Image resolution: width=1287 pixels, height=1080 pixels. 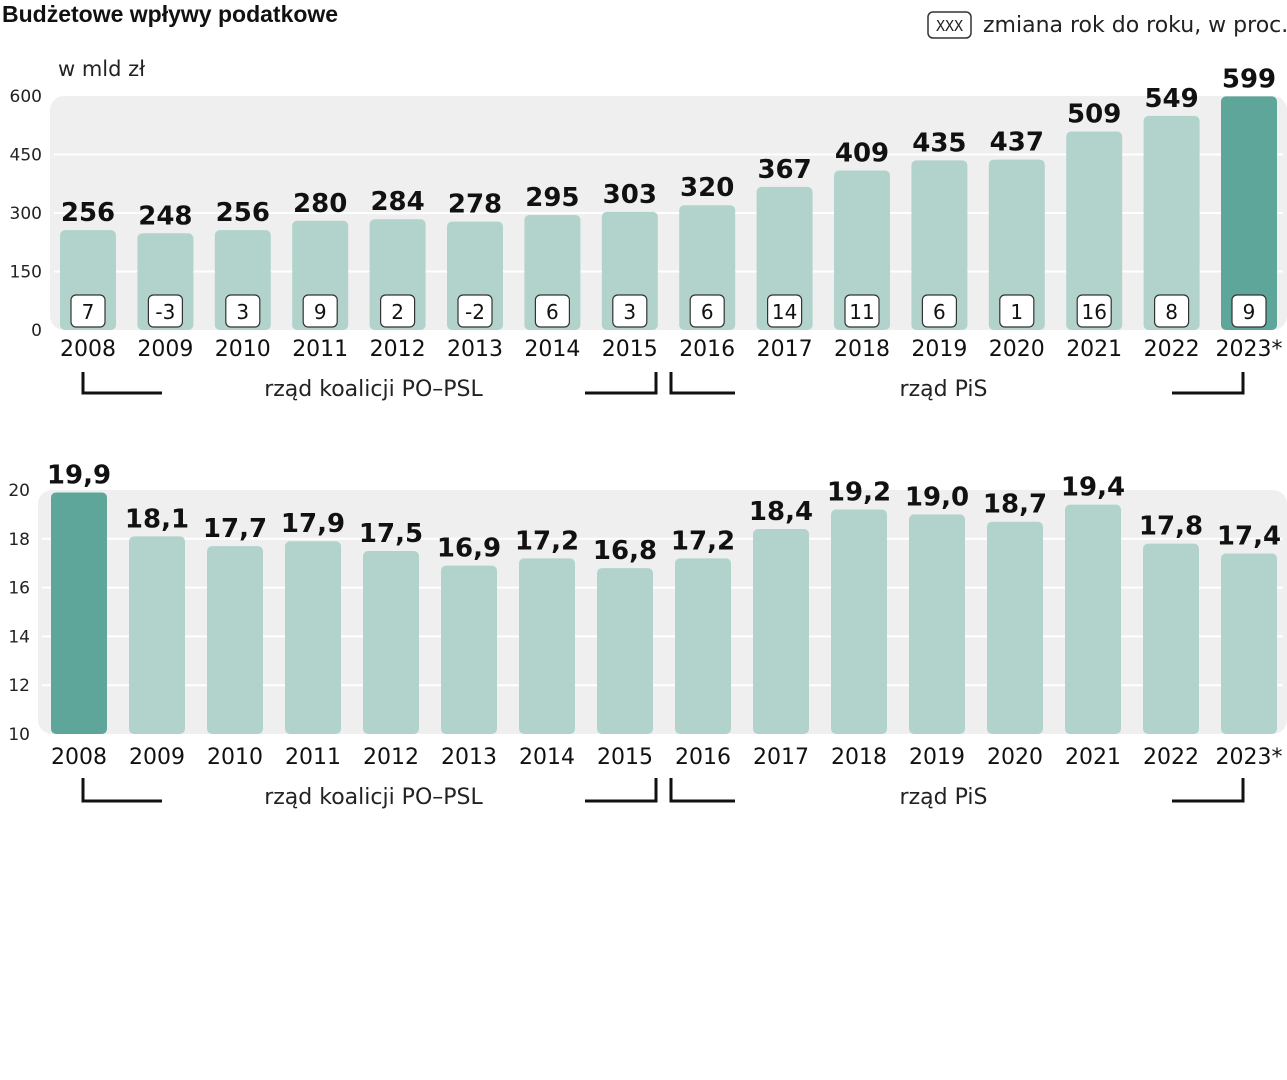 I want to click on y-tick-label: 10, so click(x=19, y=735).